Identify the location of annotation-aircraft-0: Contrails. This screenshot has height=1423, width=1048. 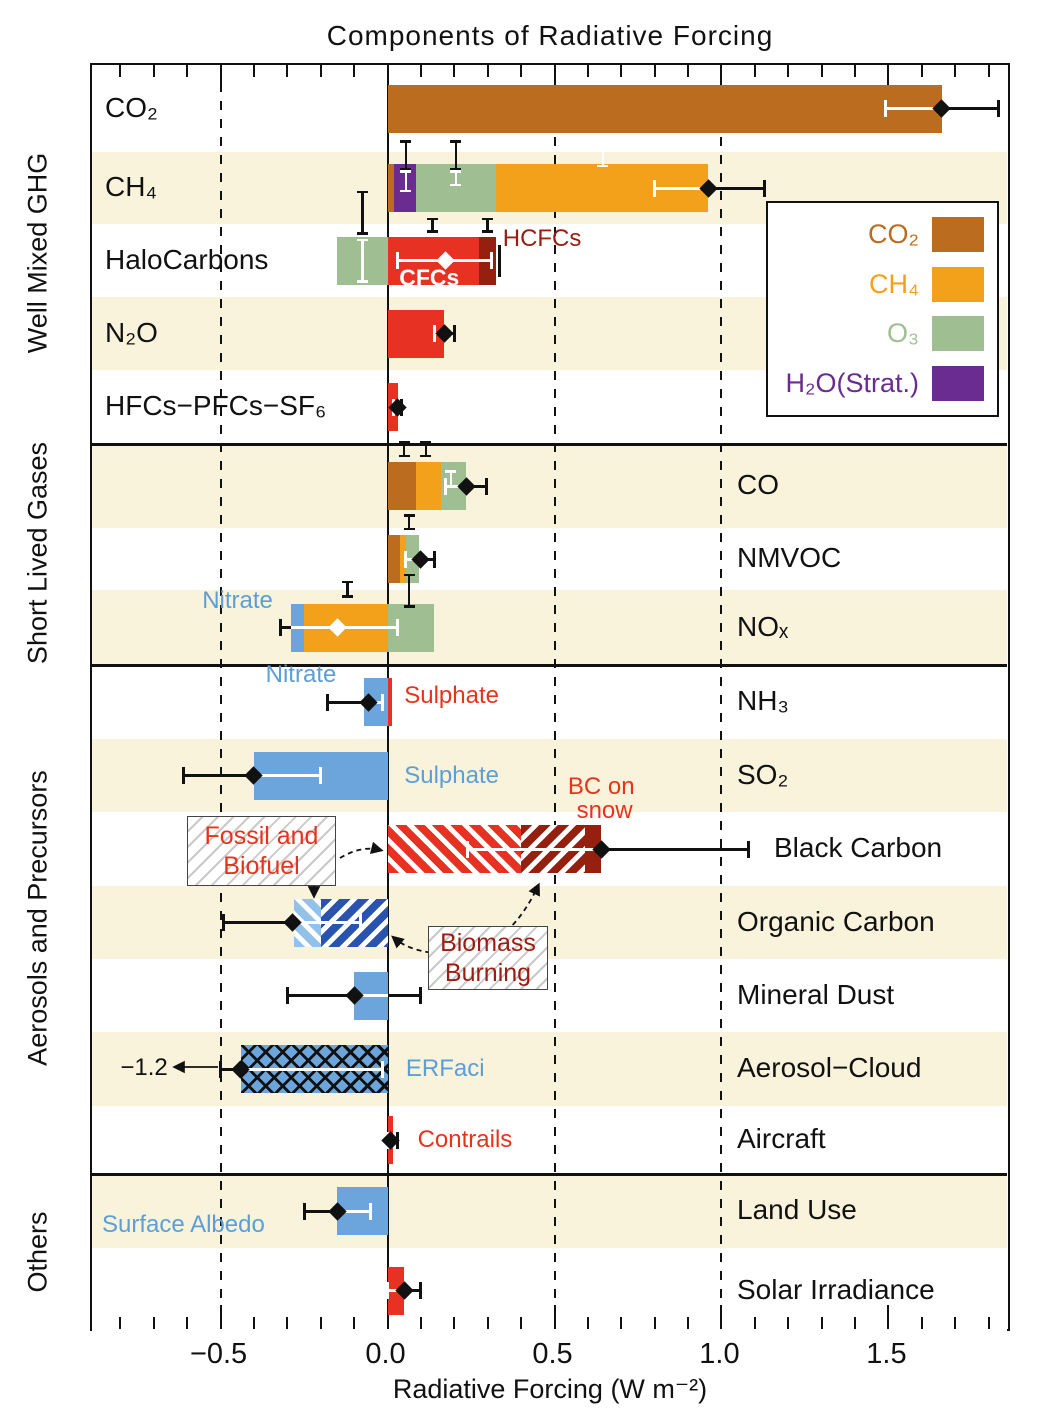
(465, 1139).